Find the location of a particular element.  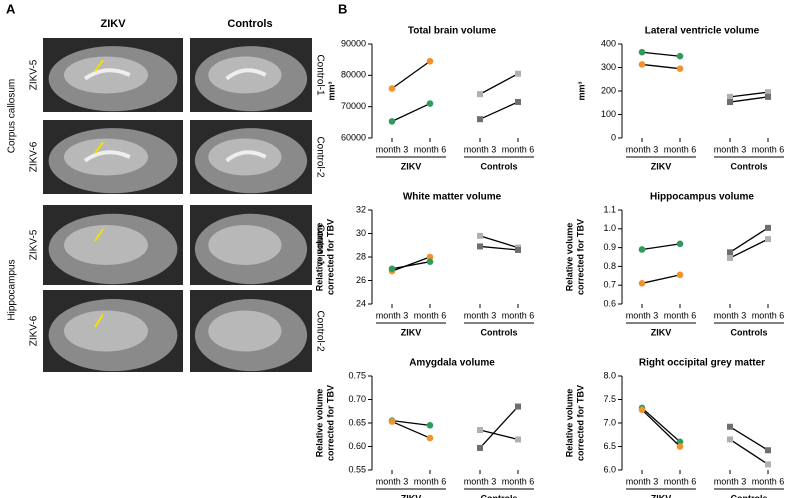

corpus-callosum is located at coordinates (246, 74).